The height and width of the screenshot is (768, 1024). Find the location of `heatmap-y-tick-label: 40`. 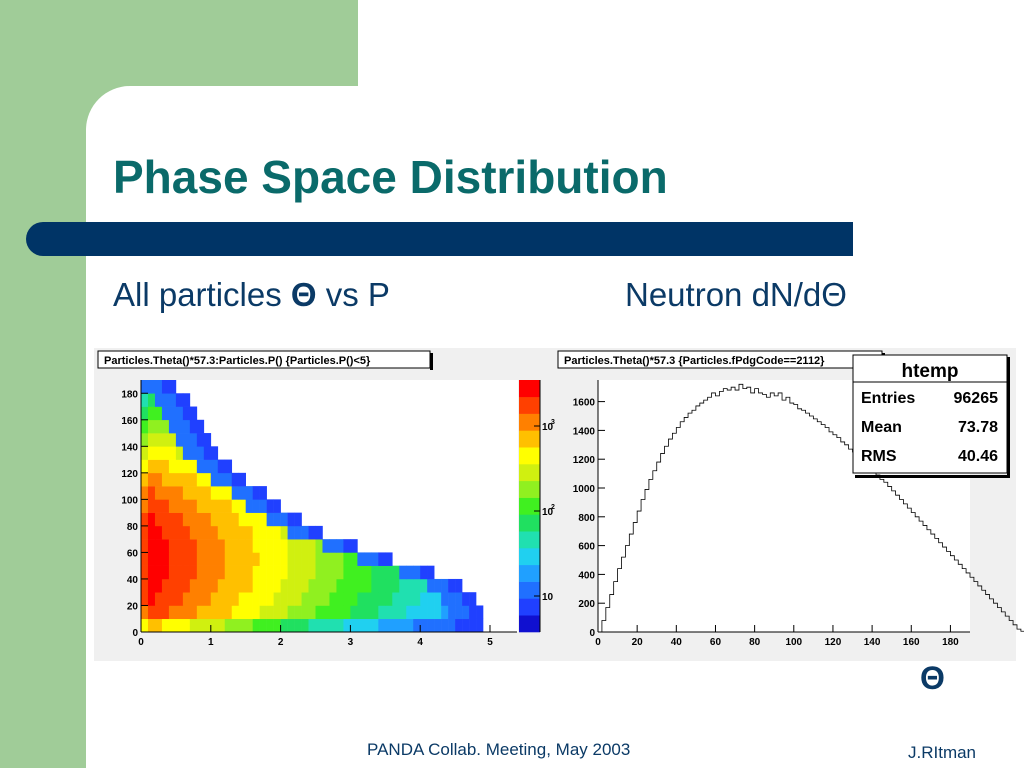

heatmap-y-tick-label: 40 is located at coordinates (133, 580).